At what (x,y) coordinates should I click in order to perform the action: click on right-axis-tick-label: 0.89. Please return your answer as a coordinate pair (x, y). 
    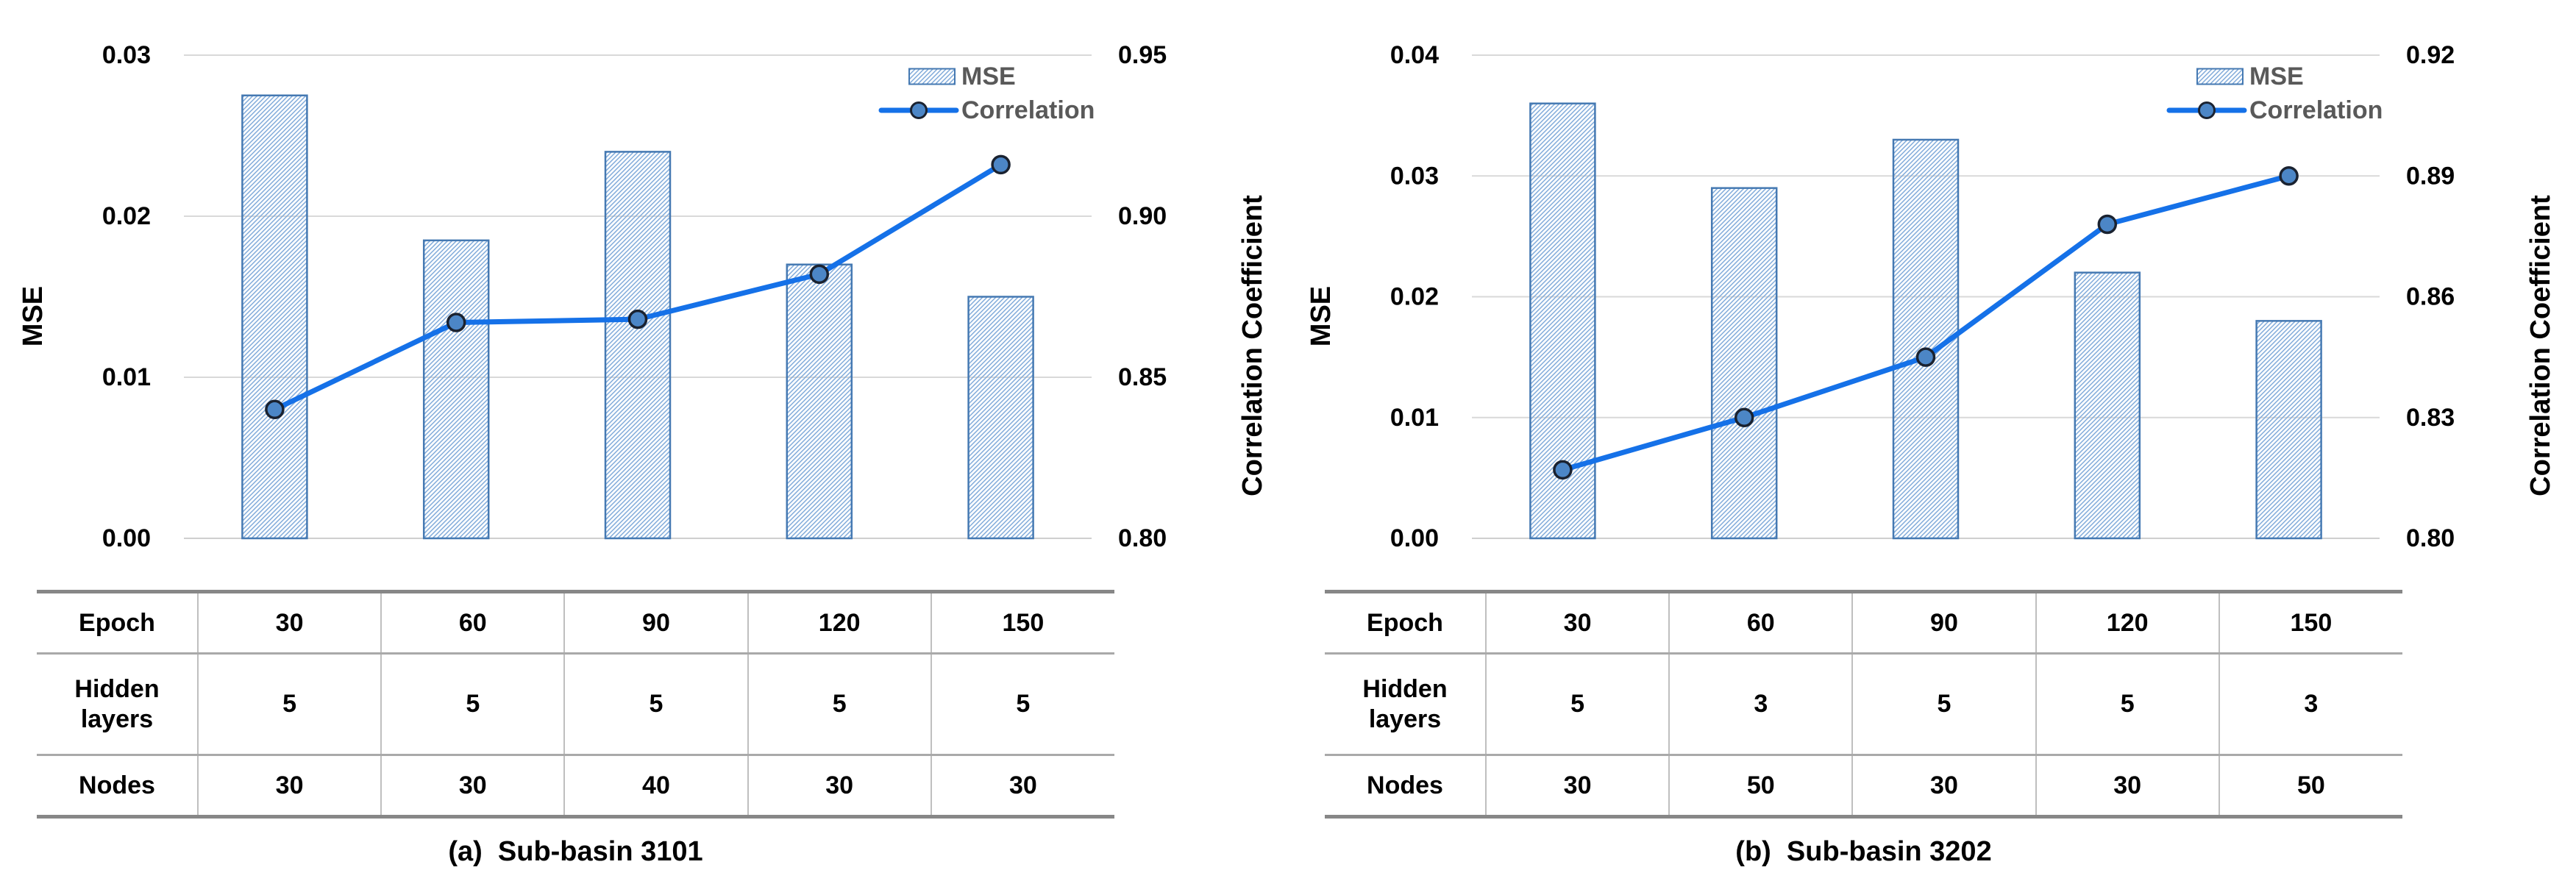
    Looking at the image, I should click on (2430, 176).